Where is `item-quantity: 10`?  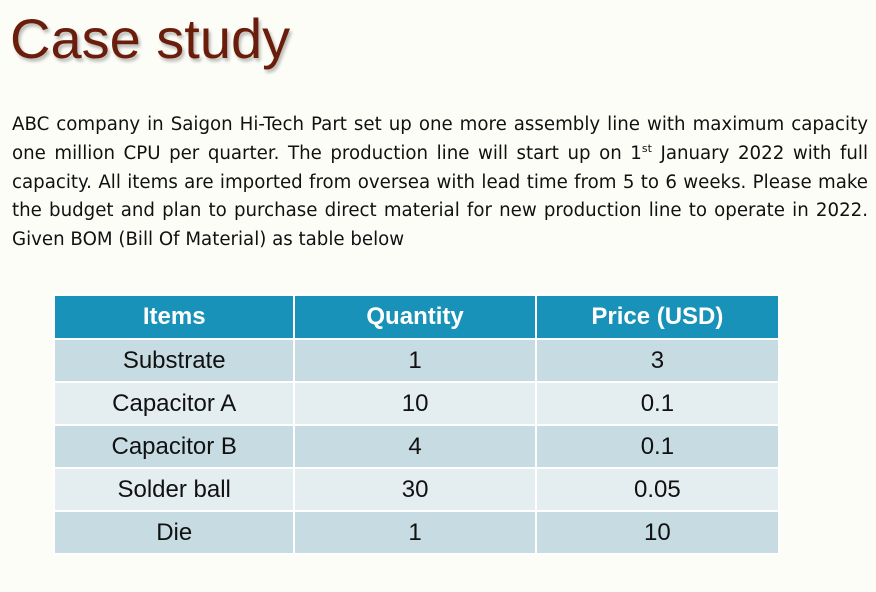 item-quantity: 10 is located at coordinates (415, 403).